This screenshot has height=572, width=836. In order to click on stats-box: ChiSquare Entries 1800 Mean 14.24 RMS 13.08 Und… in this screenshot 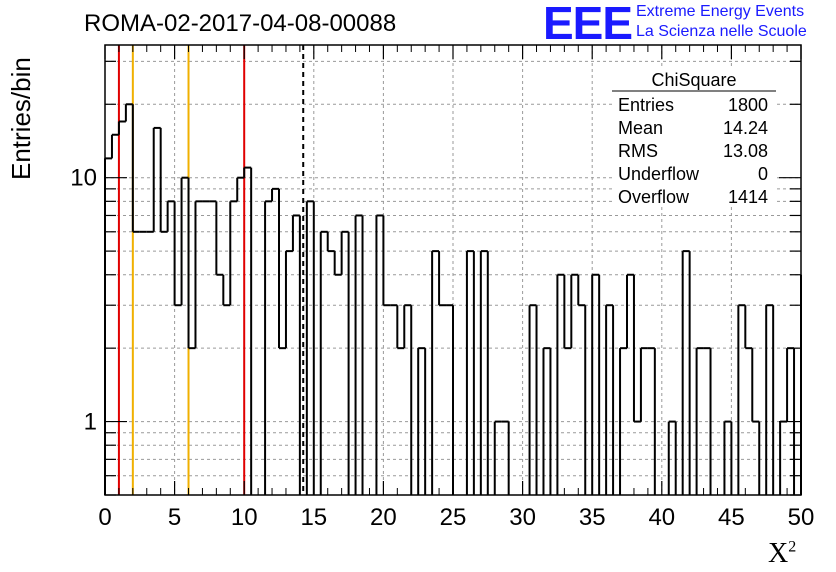, I will do `click(694, 136)`.